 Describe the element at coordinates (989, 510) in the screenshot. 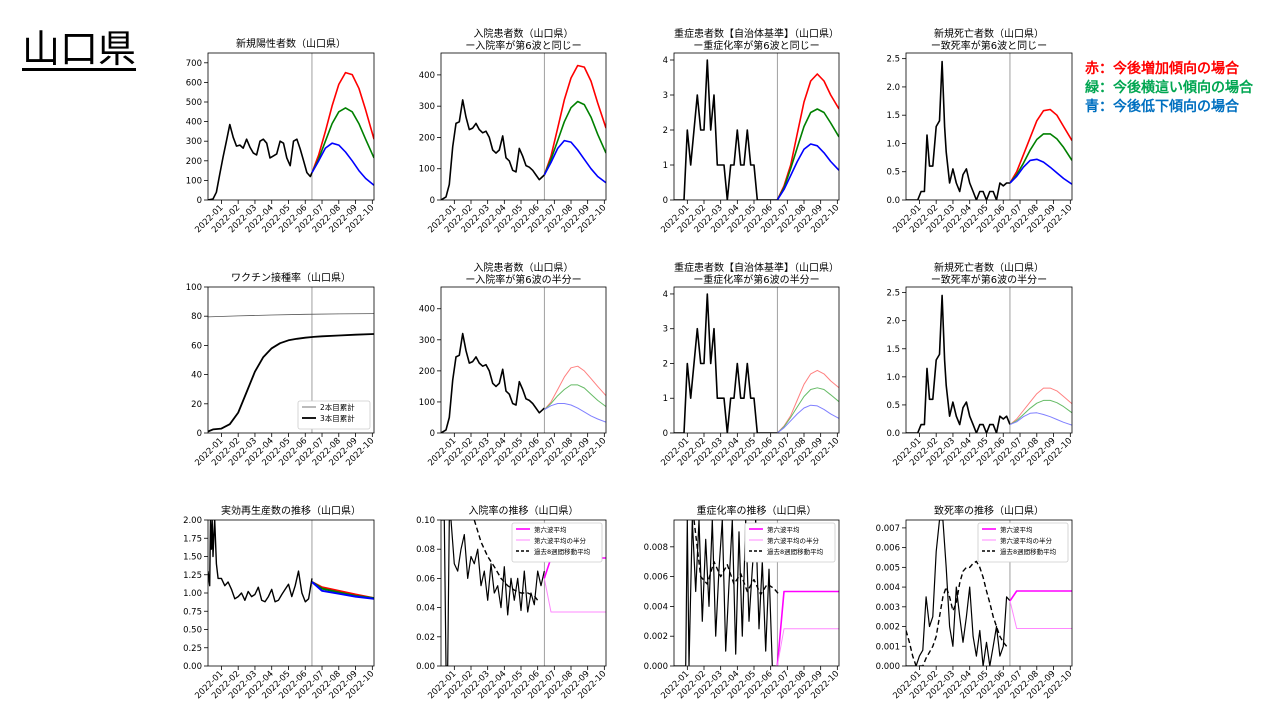

I see `chart-title: 致死率の推移（山口県）` at that location.